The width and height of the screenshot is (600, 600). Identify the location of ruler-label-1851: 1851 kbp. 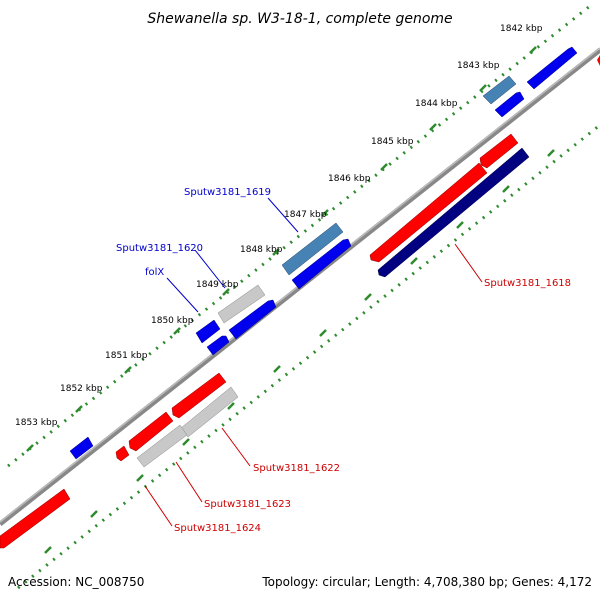
(126, 356).